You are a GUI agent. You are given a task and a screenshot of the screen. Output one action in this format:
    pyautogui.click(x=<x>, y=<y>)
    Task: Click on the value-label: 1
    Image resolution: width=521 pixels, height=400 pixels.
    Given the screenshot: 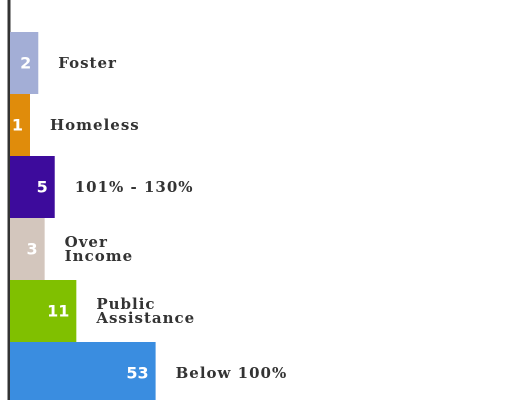 What is the action you would take?
    pyautogui.click(x=17, y=125)
    